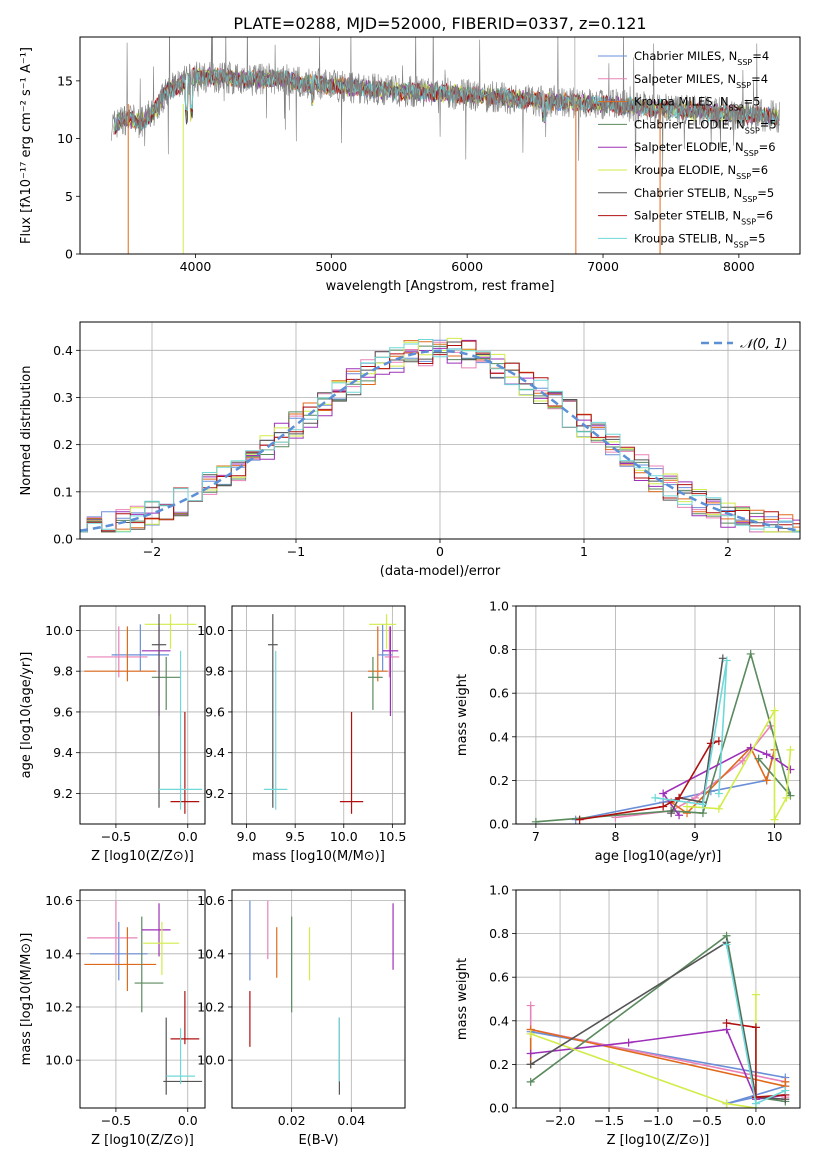 The image size is (819, 1170). Describe the element at coordinates (699, 240) in the screenshot. I see `legend-entry-label: Kroupa STELIB, NSSP=5` at that location.